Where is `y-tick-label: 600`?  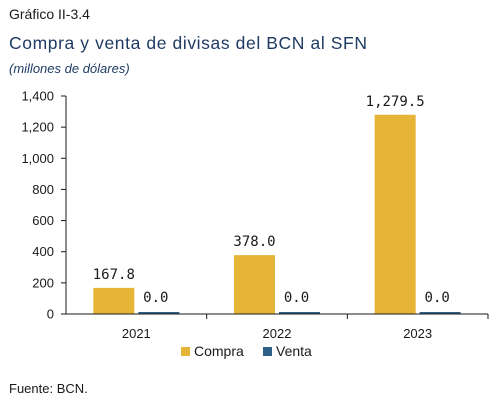
y-tick-label: 600 is located at coordinates (43, 220).